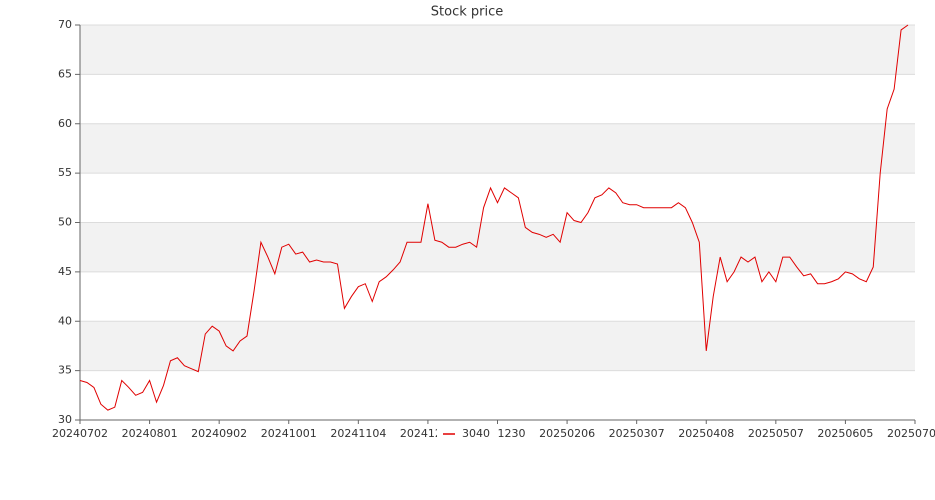 The height and width of the screenshot is (500, 935). I want to click on y-tick-label: 50, so click(65, 222).